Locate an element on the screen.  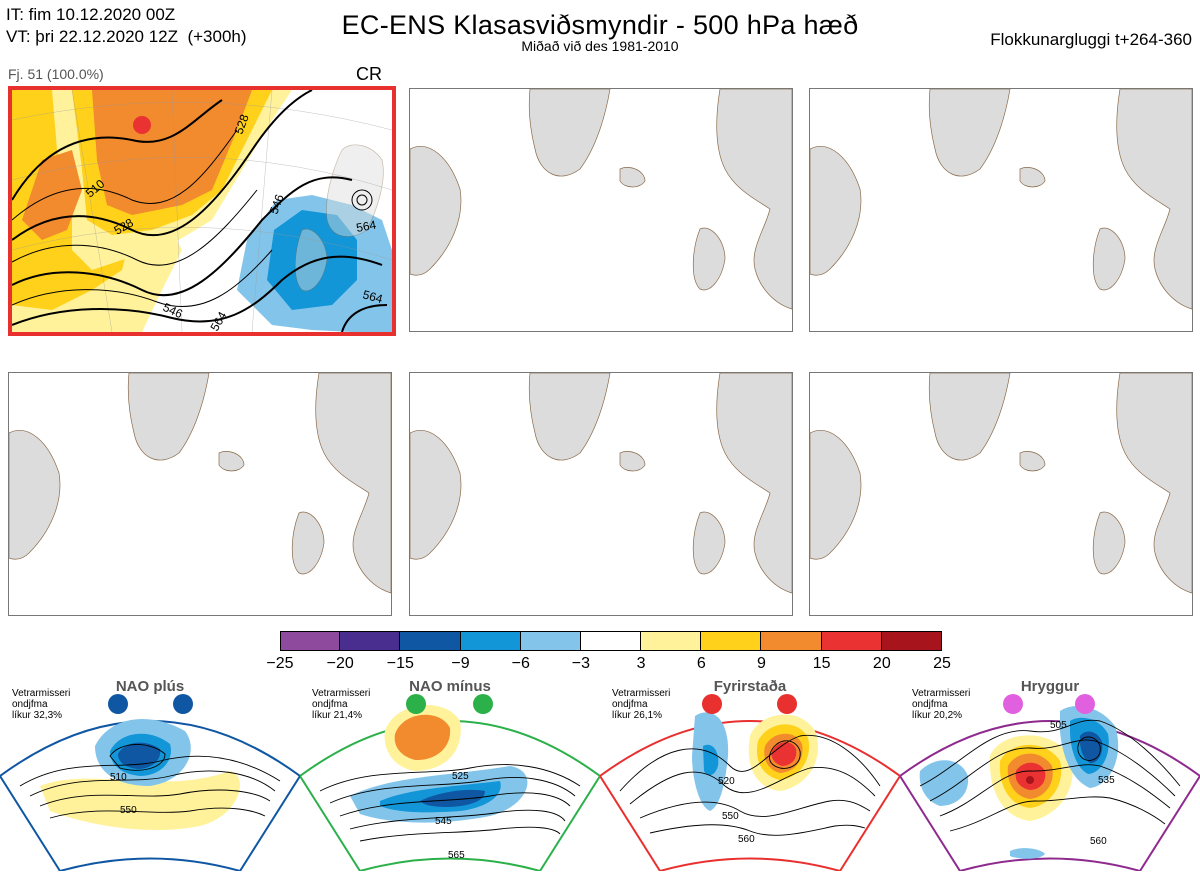
classification-window: Flokkunargluggi t+264-360 is located at coordinates (1091, 39).